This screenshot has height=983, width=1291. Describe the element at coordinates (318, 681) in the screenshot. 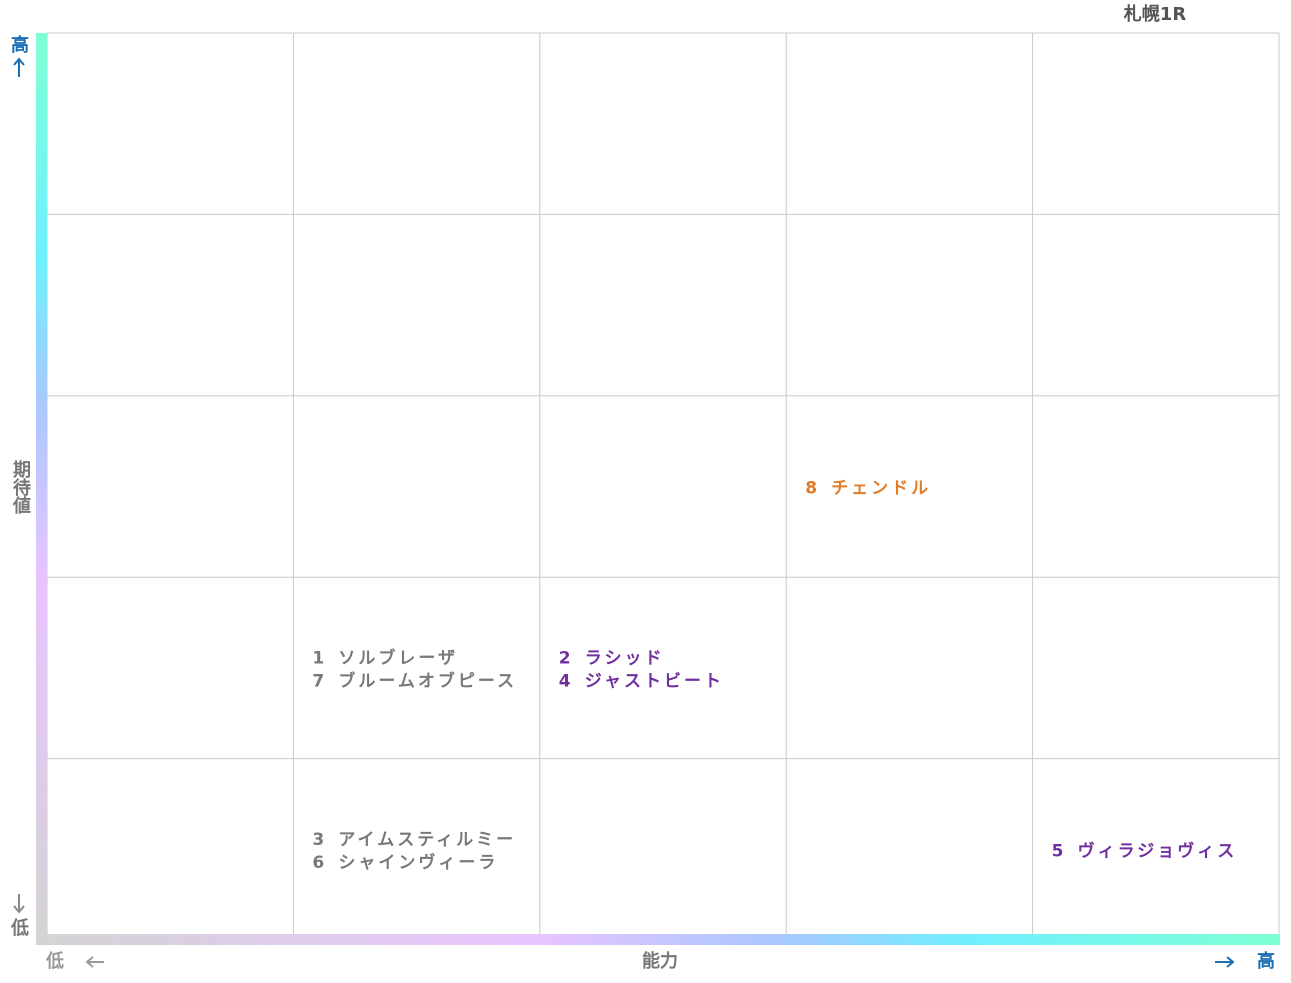

I see `entry-number: 7` at that location.